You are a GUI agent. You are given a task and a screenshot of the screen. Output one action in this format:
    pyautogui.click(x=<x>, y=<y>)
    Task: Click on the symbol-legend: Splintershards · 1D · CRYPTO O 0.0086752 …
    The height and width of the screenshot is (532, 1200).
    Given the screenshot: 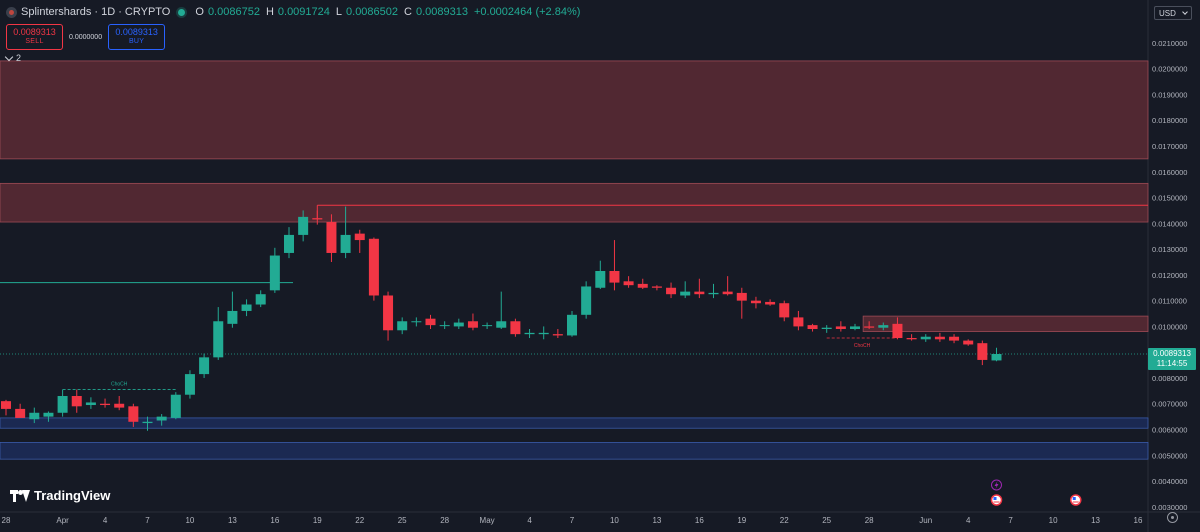 What is the action you would take?
    pyautogui.click(x=294, y=12)
    